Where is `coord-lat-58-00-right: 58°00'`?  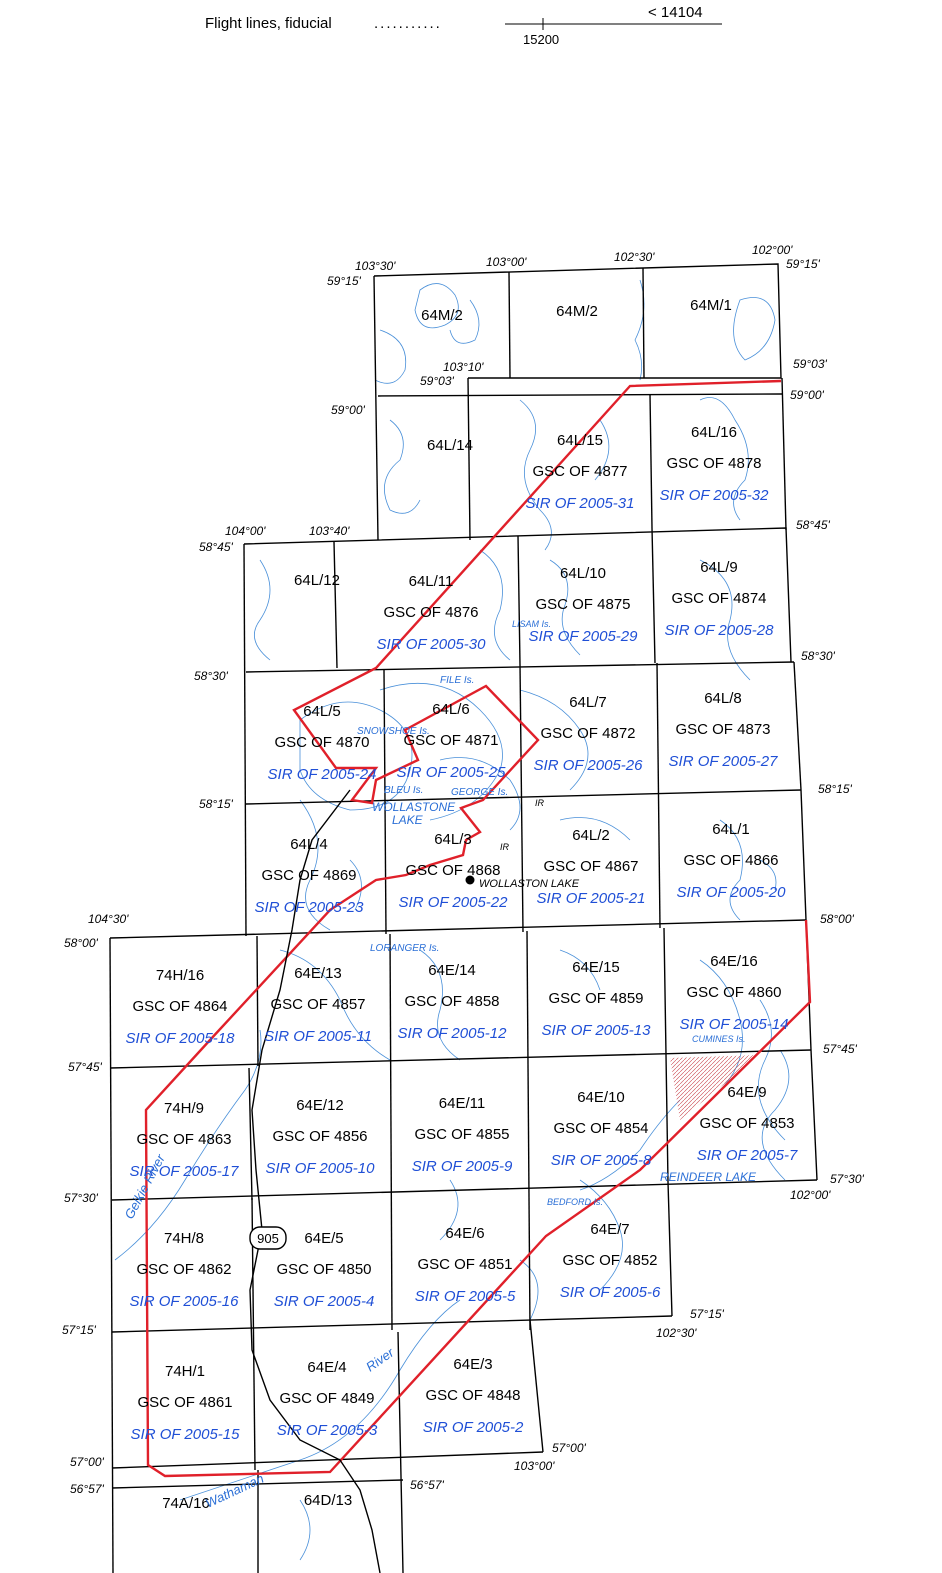
coord-lat-58-00-right: 58°00' is located at coordinates (837, 919).